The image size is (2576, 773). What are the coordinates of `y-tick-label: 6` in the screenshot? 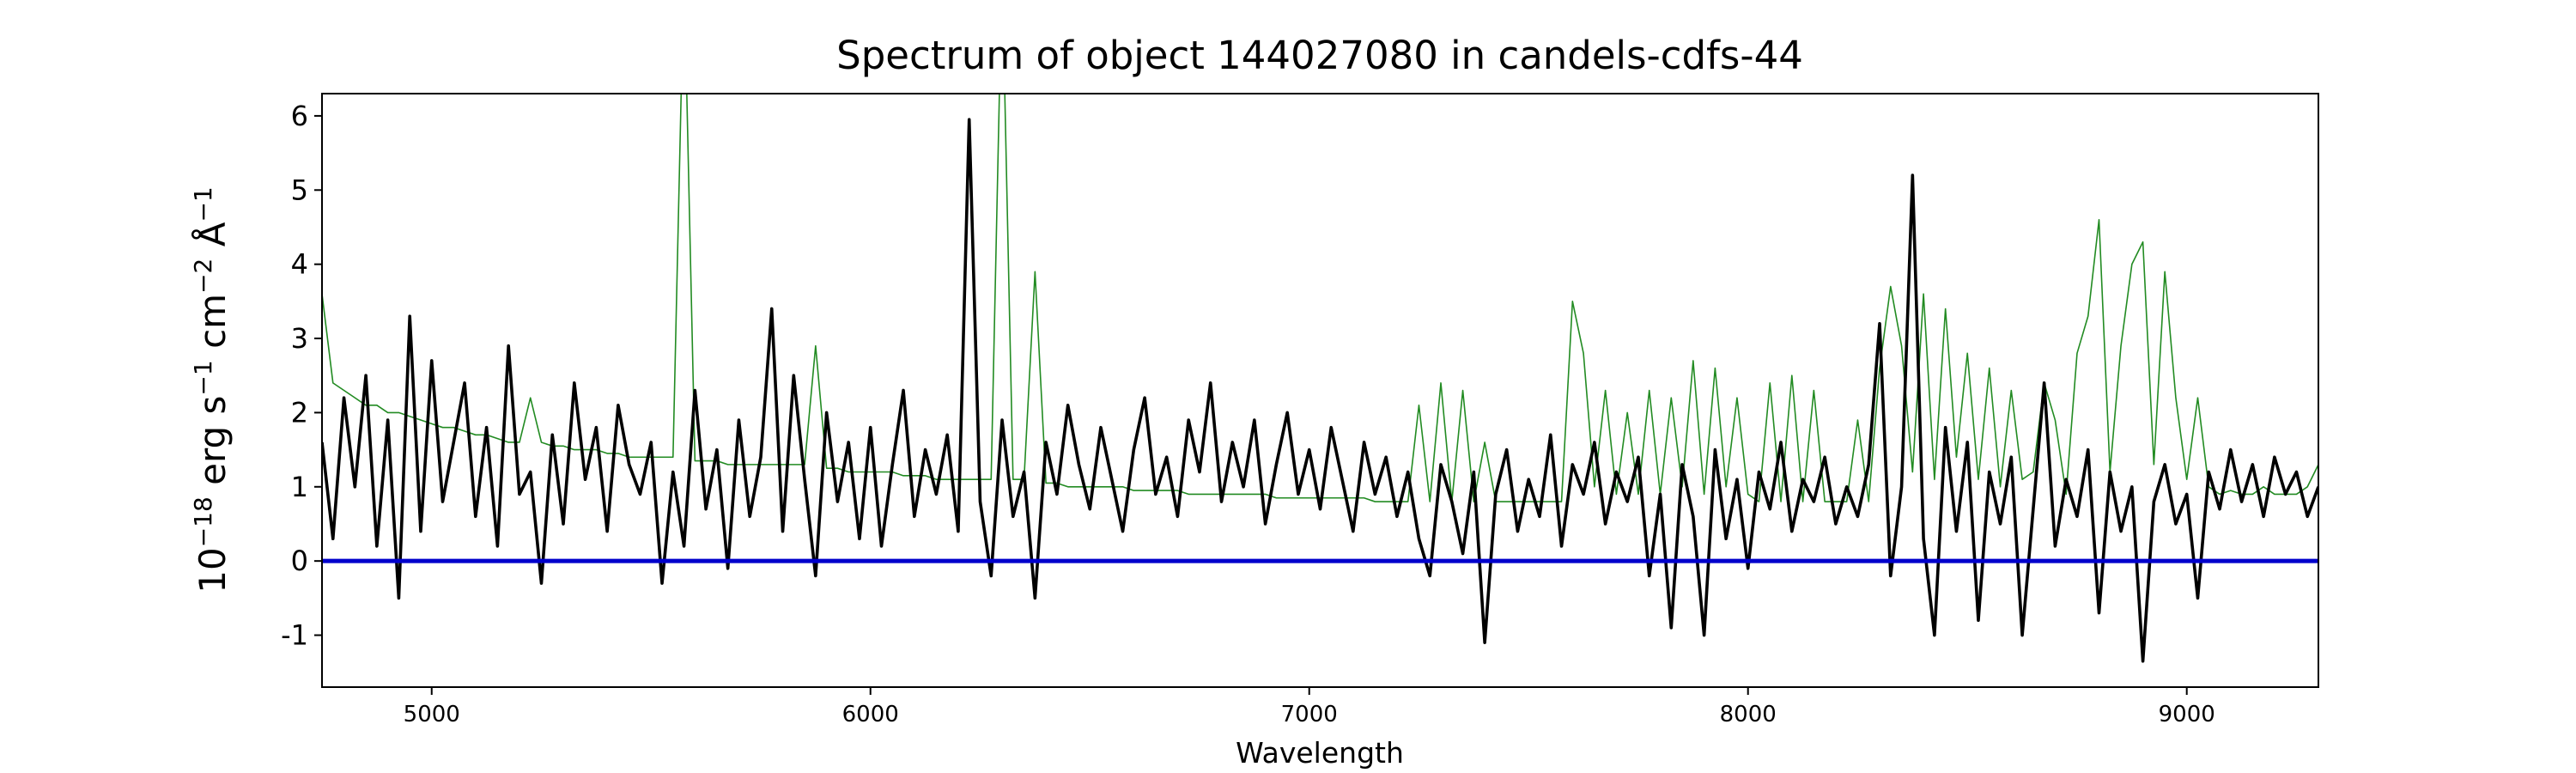 It's located at (300, 116).